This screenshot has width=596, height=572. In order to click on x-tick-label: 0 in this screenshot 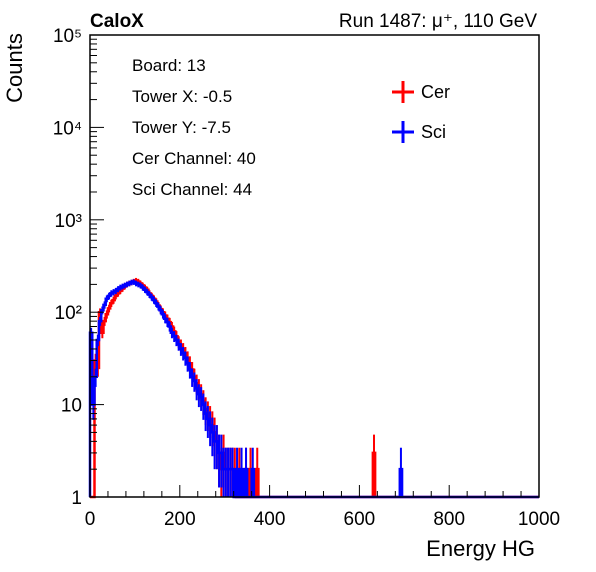, I will do `click(90, 519)`.